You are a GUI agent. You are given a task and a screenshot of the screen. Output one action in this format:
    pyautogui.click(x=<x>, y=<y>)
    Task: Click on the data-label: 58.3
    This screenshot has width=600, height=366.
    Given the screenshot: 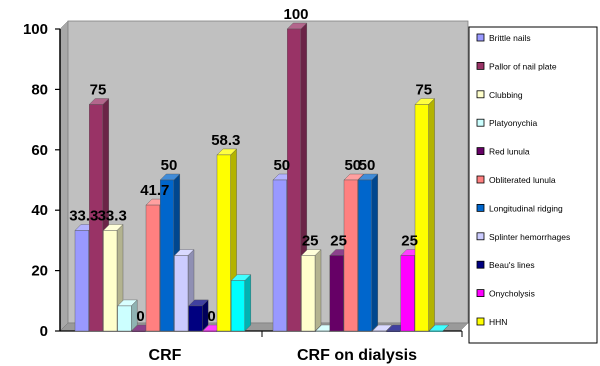 What is the action you would take?
    pyautogui.click(x=225, y=140)
    